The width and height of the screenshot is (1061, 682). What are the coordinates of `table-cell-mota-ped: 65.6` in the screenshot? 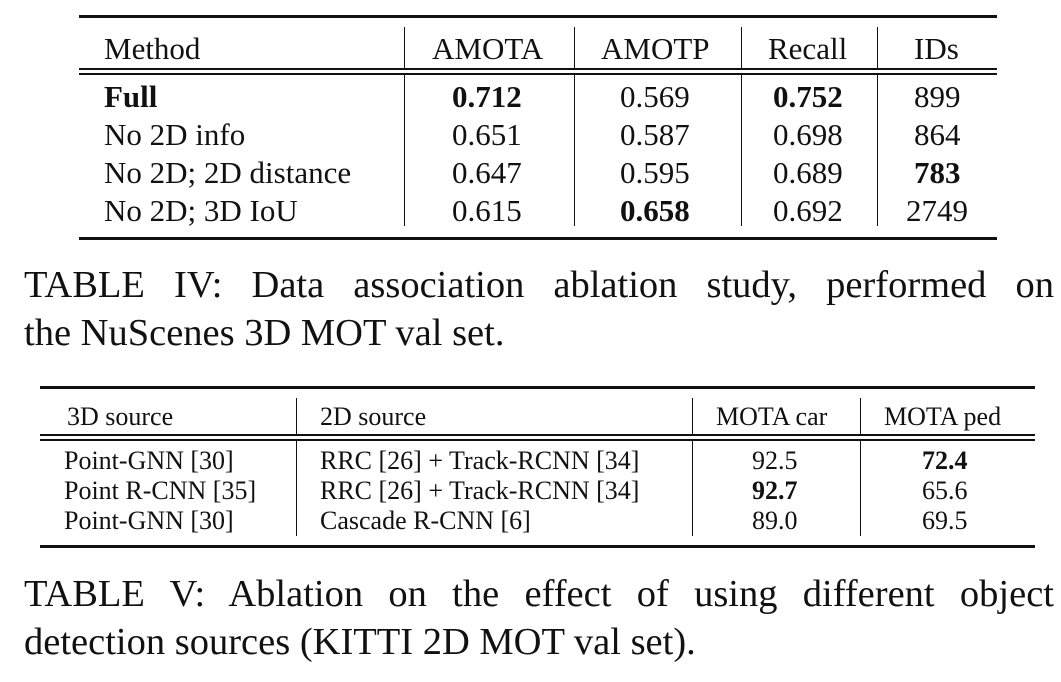 It's located at (945, 490).